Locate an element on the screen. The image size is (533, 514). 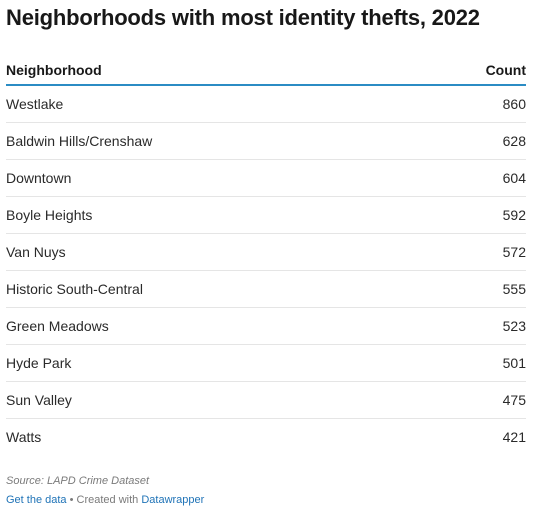
row-count: 475 is located at coordinates (514, 400).